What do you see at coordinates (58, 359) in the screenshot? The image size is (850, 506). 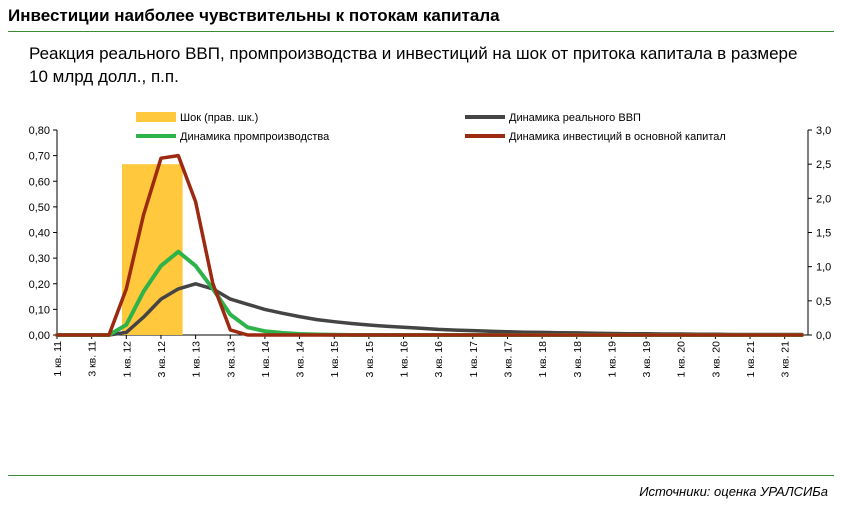 I see `x-tick-label: 1 кв. 11` at bounding box center [58, 359].